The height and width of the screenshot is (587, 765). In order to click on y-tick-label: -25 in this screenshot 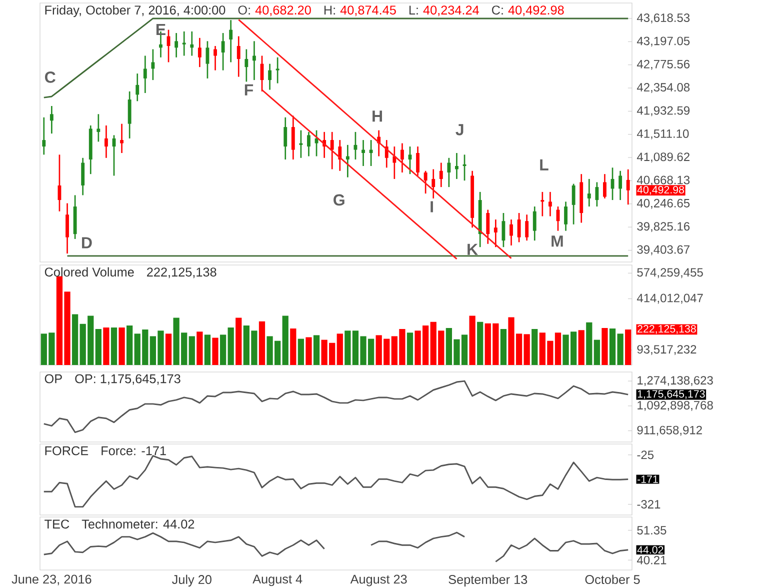, I will do `click(645, 455)`.